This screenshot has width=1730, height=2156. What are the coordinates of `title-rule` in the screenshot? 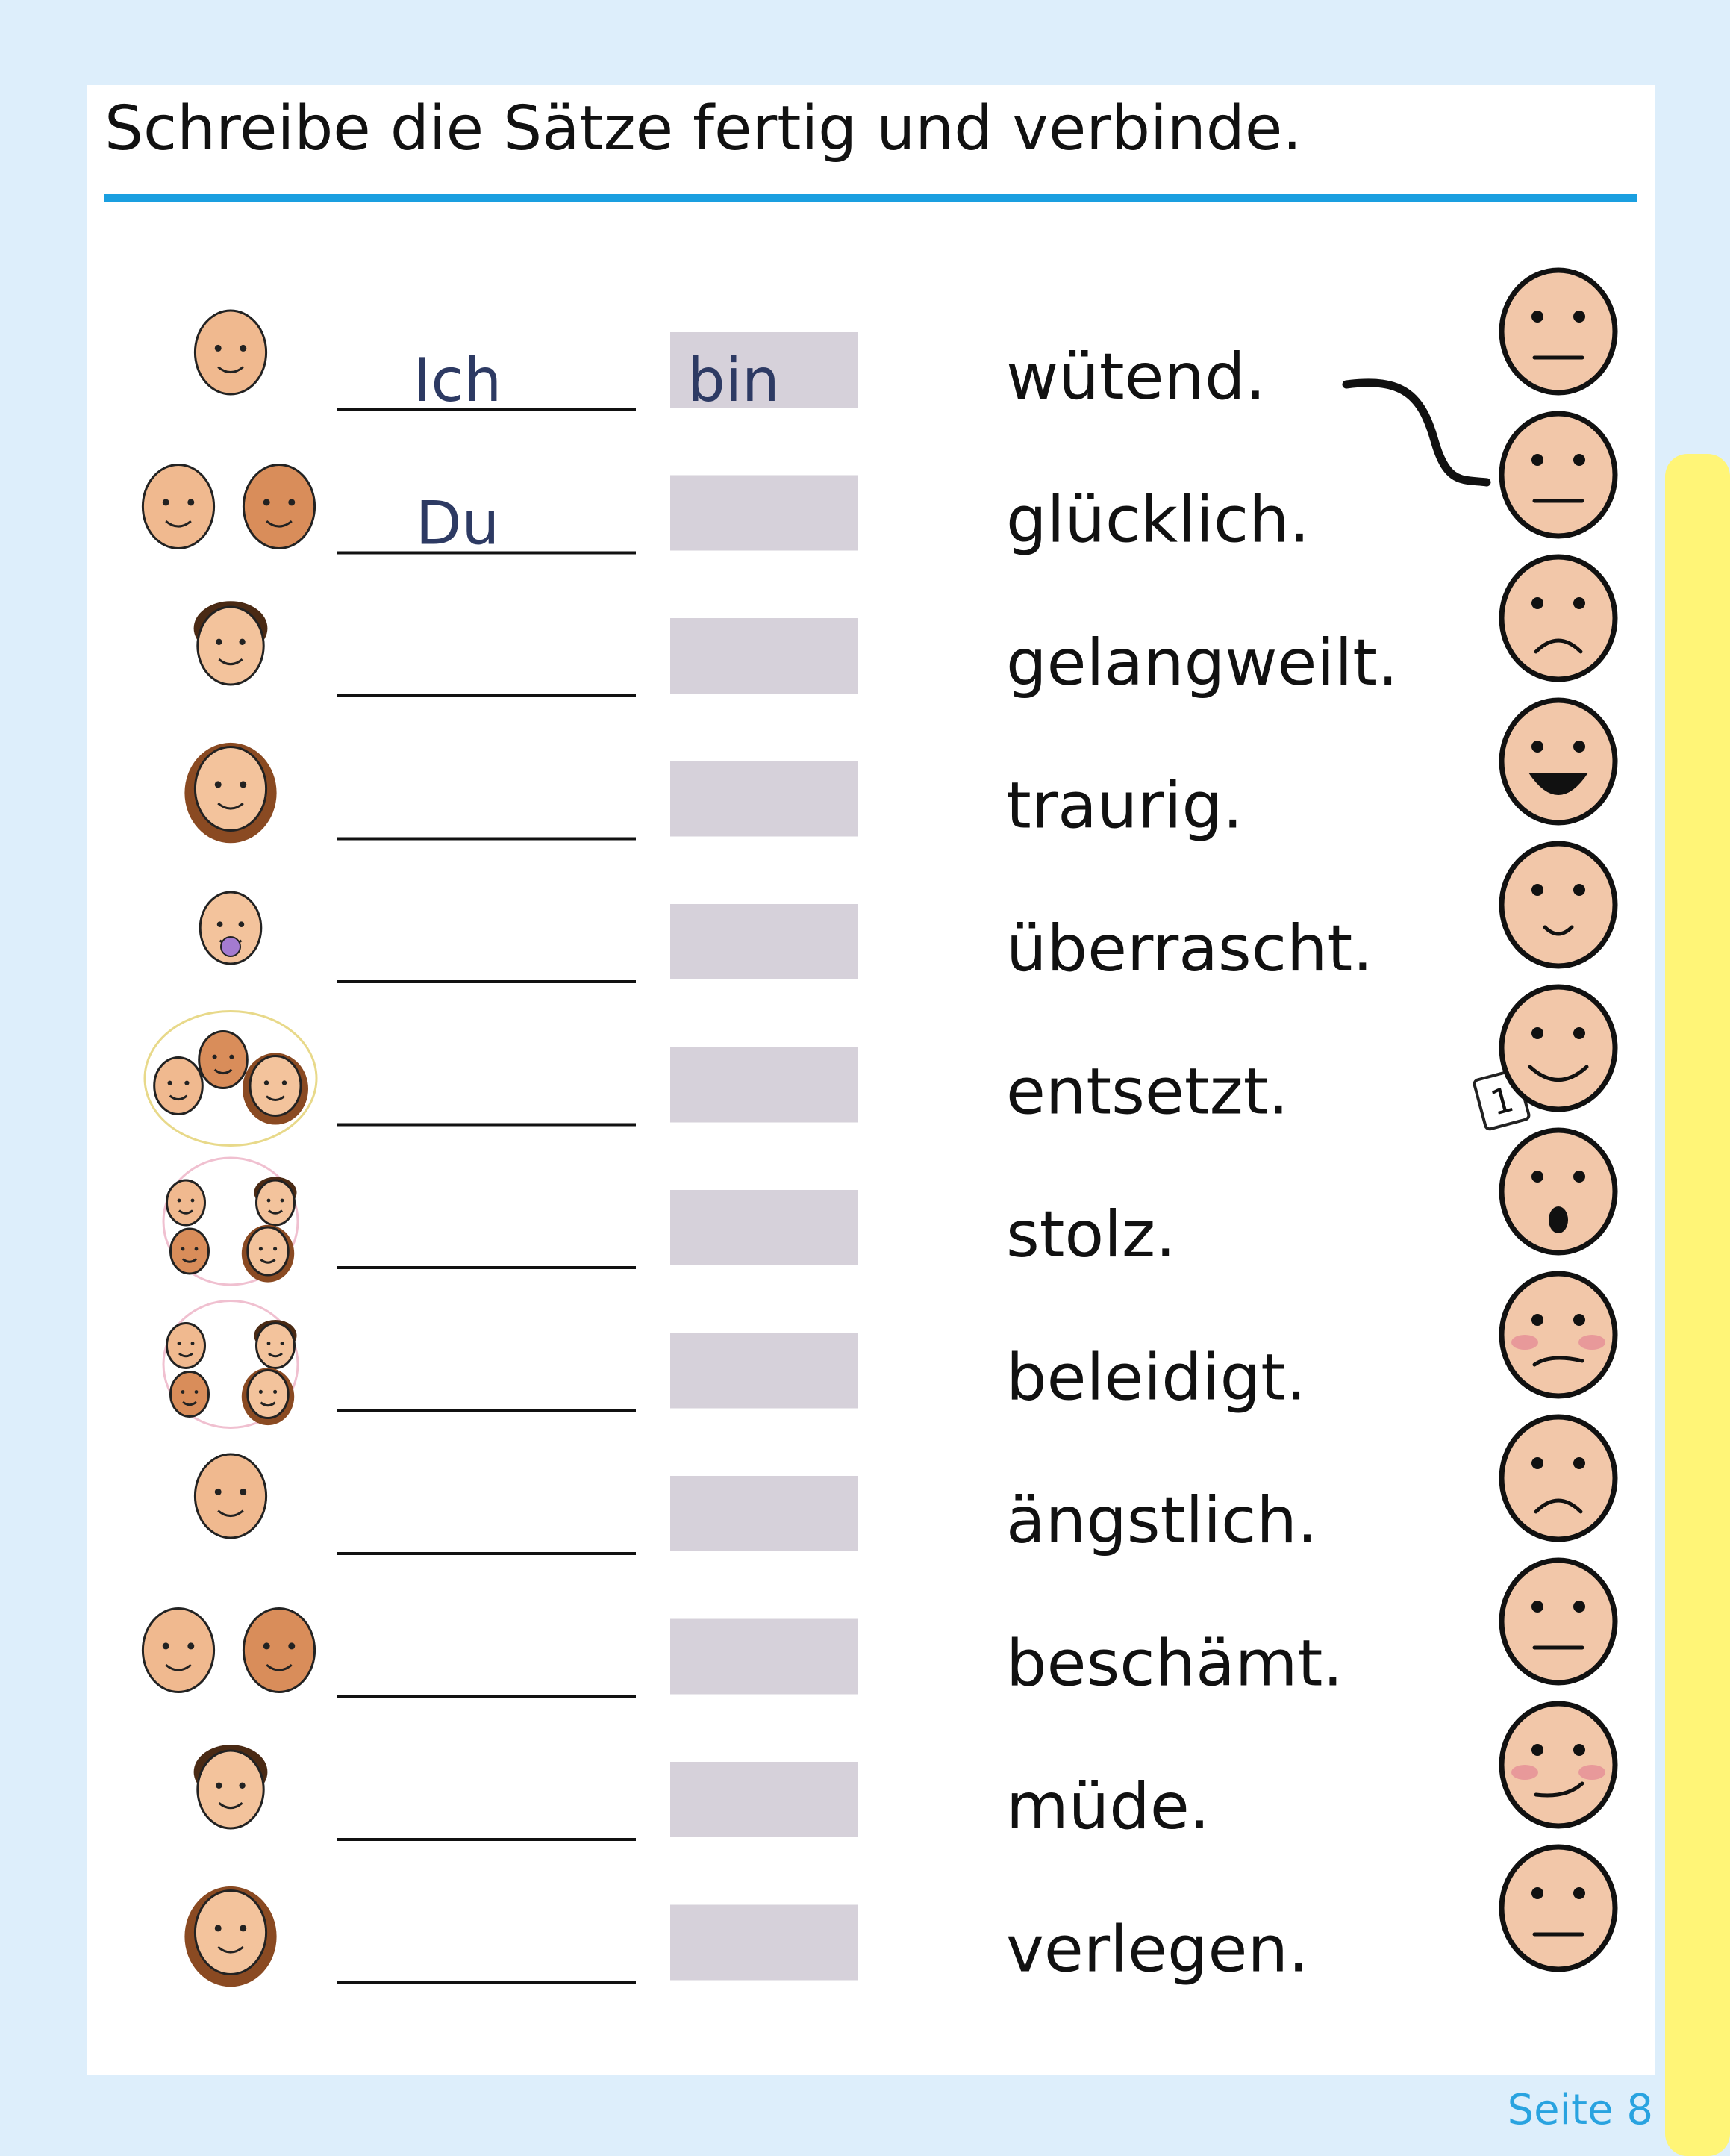 It's located at (870, 198).